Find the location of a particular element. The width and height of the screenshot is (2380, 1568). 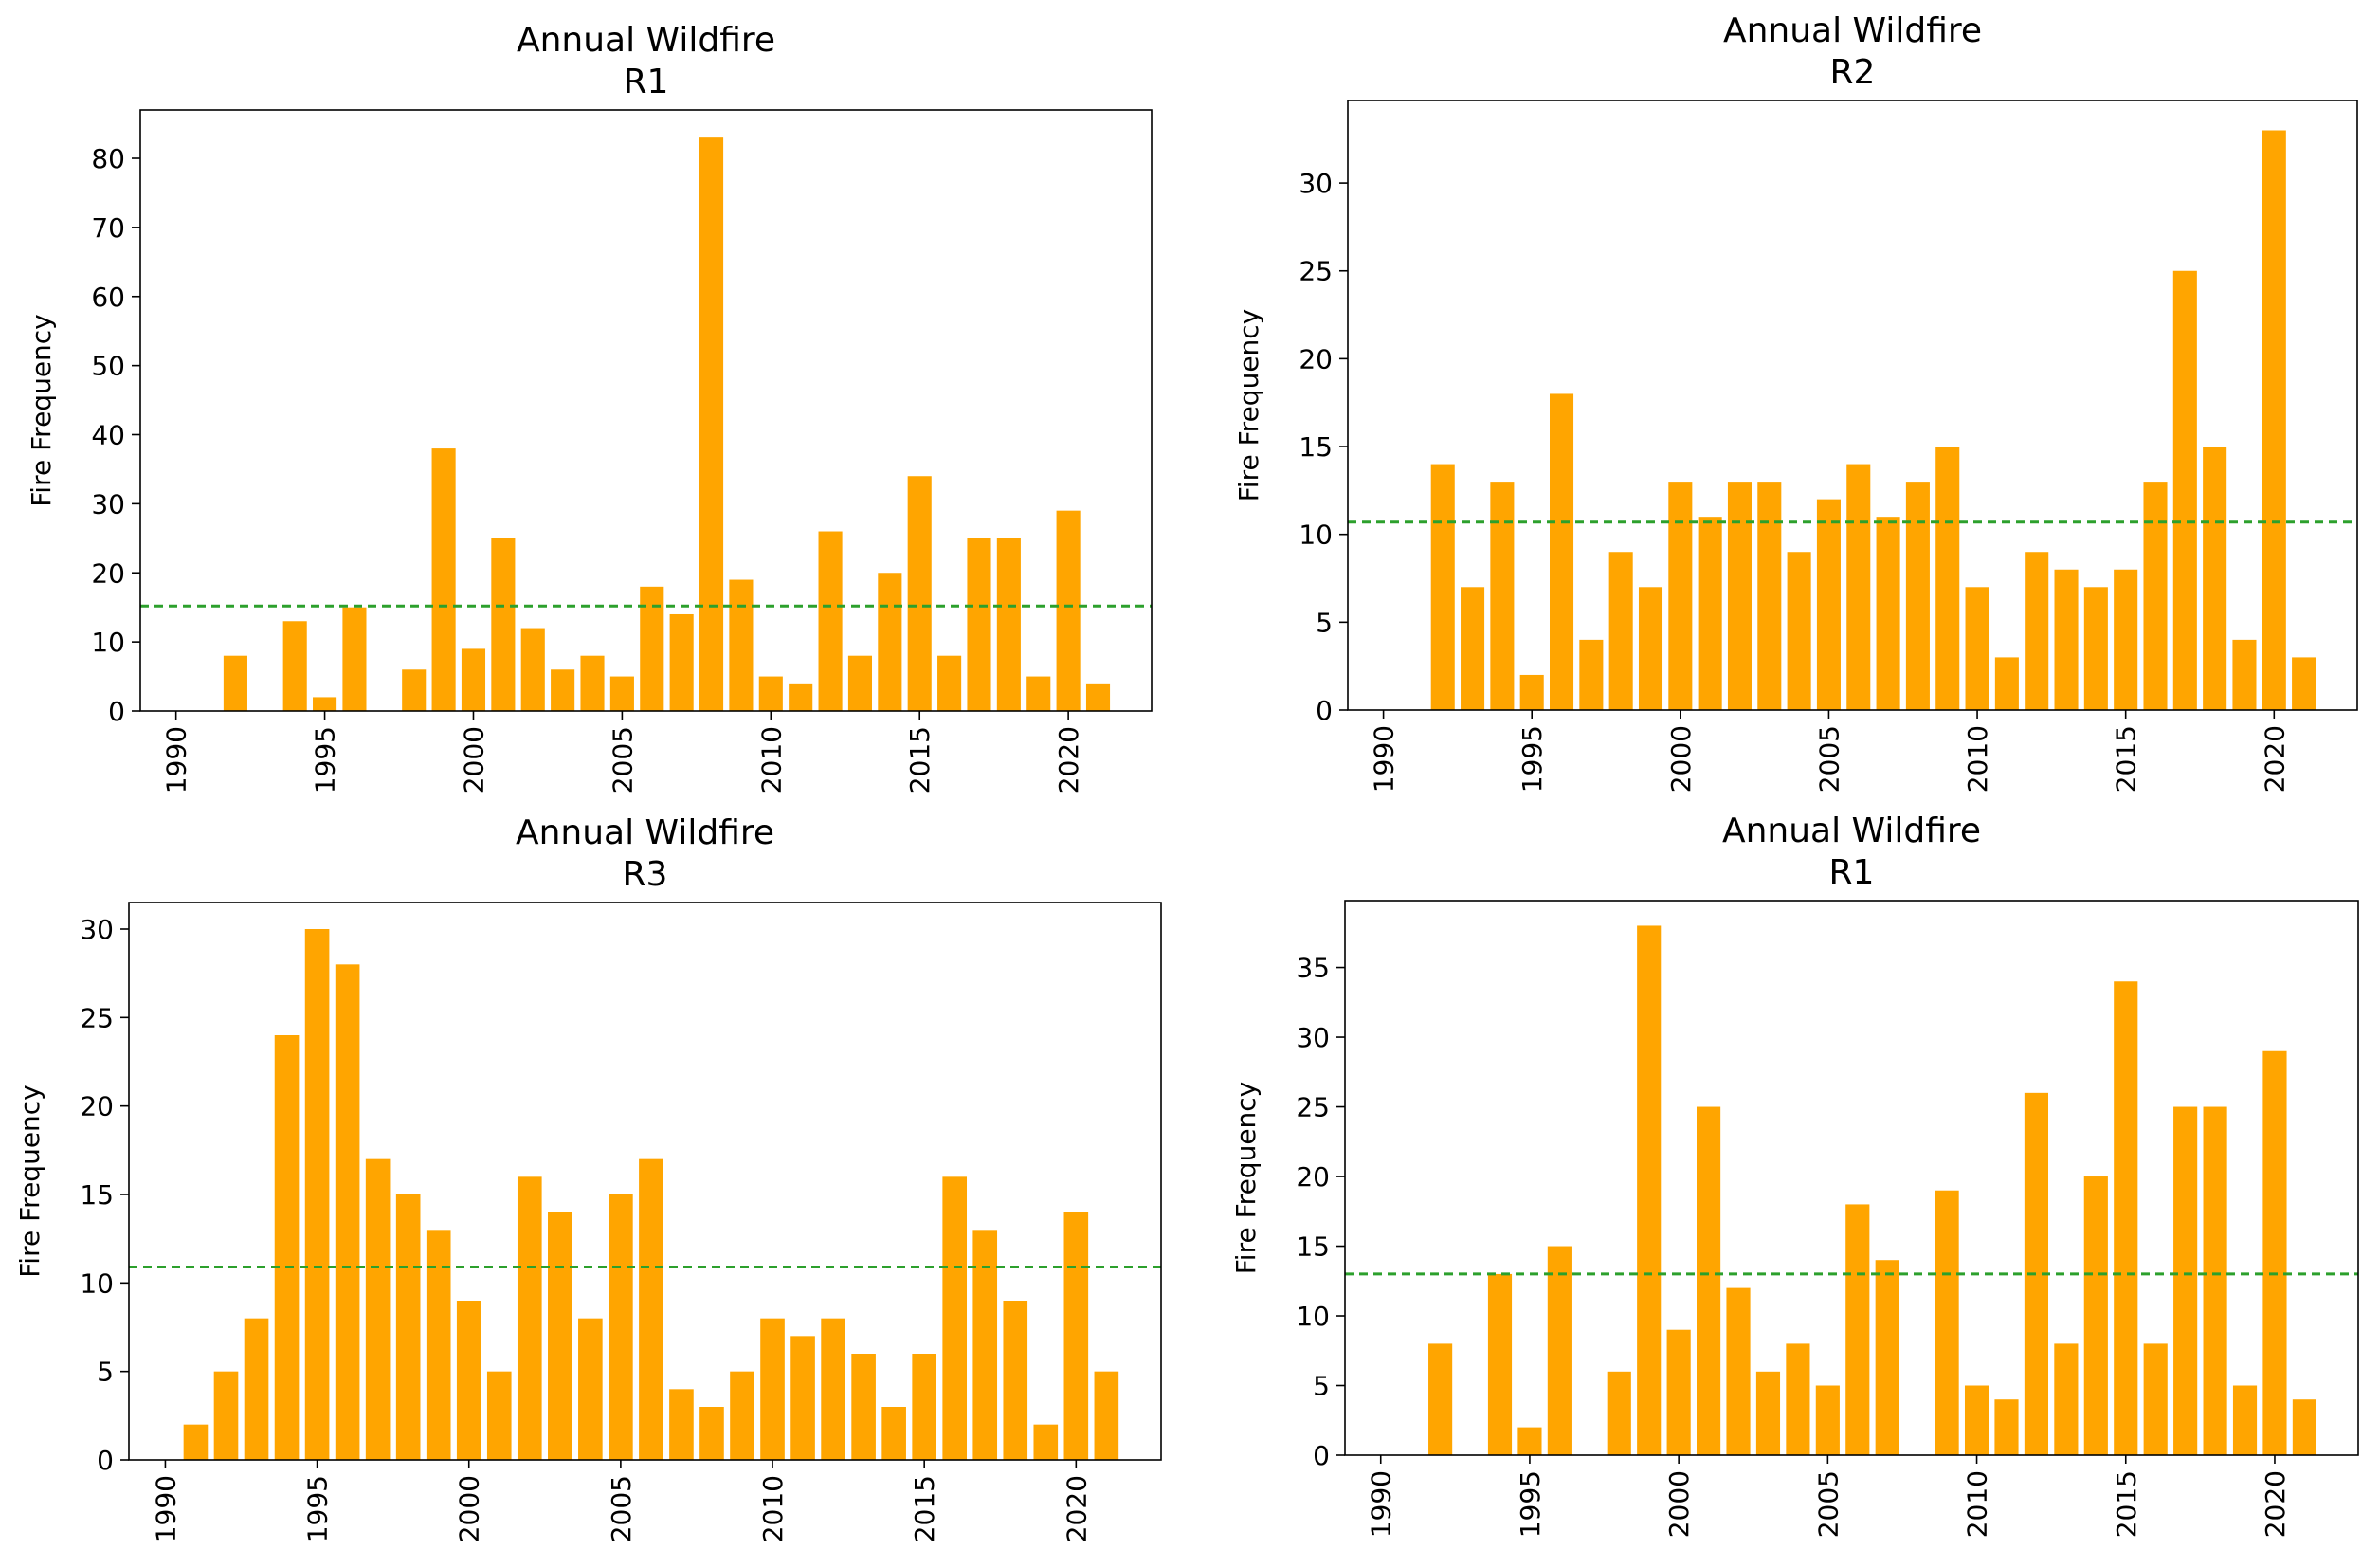

y-tick-label: 40 is located at coordinates (108, 435).